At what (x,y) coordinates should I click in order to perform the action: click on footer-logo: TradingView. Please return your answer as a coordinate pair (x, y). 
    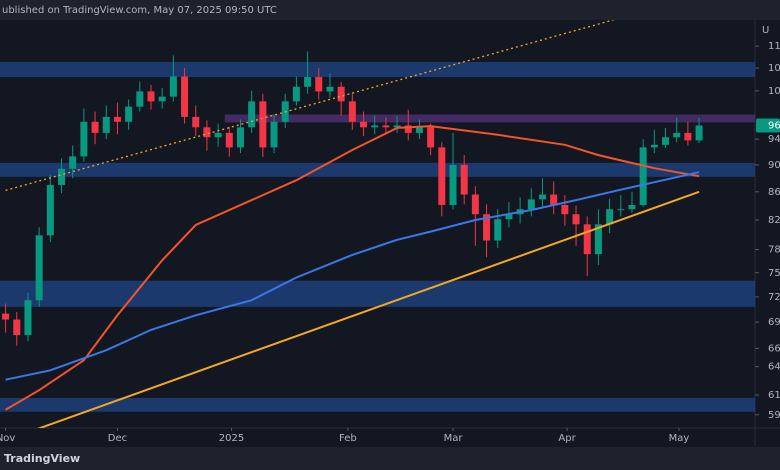
    Looking at the image, I should click on (42, 458).